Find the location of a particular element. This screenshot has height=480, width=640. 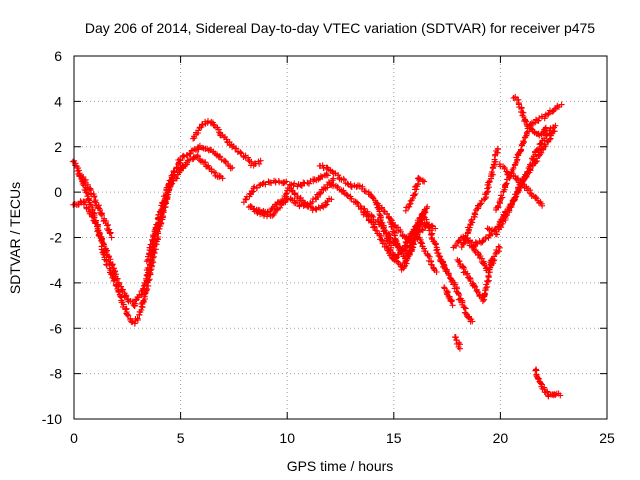

y-tick-label: 2 is located at coordinates (58, 147).